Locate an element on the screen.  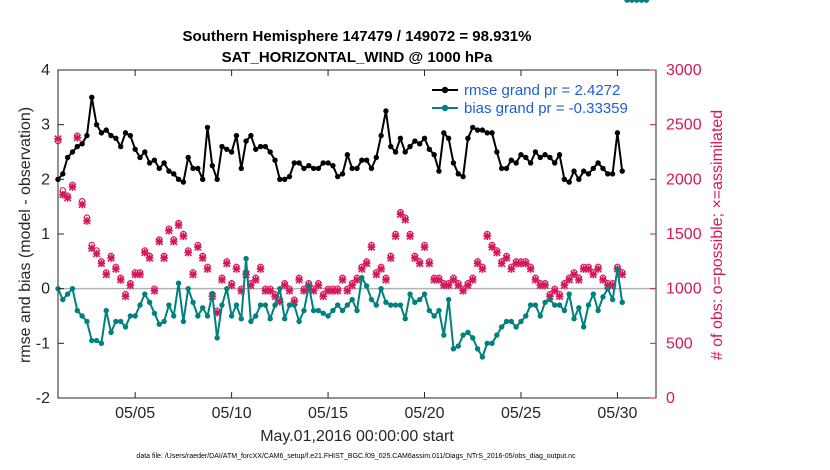
legend-rmse-marker is located at coordinates (445, 90).